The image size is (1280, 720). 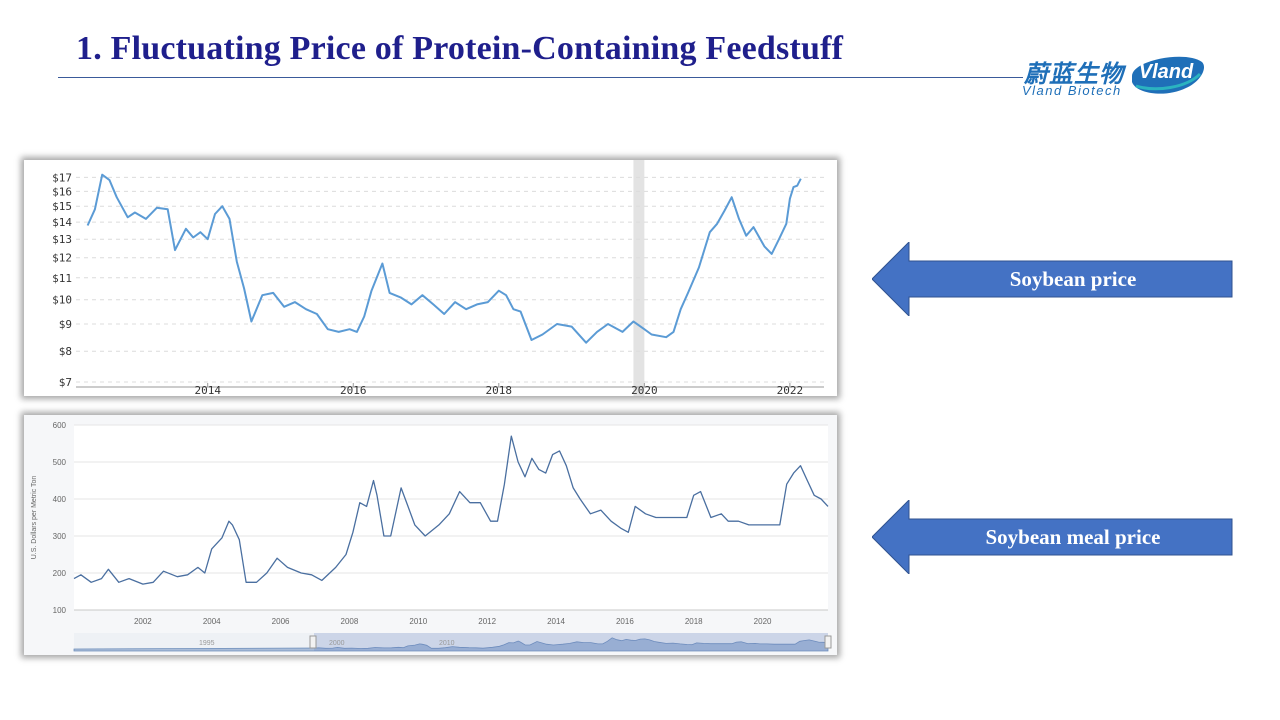 What do you see at coordinates (62, 278) in the screenshot?
I see `y-tick-label: $11` at bounding box center [62, 278].